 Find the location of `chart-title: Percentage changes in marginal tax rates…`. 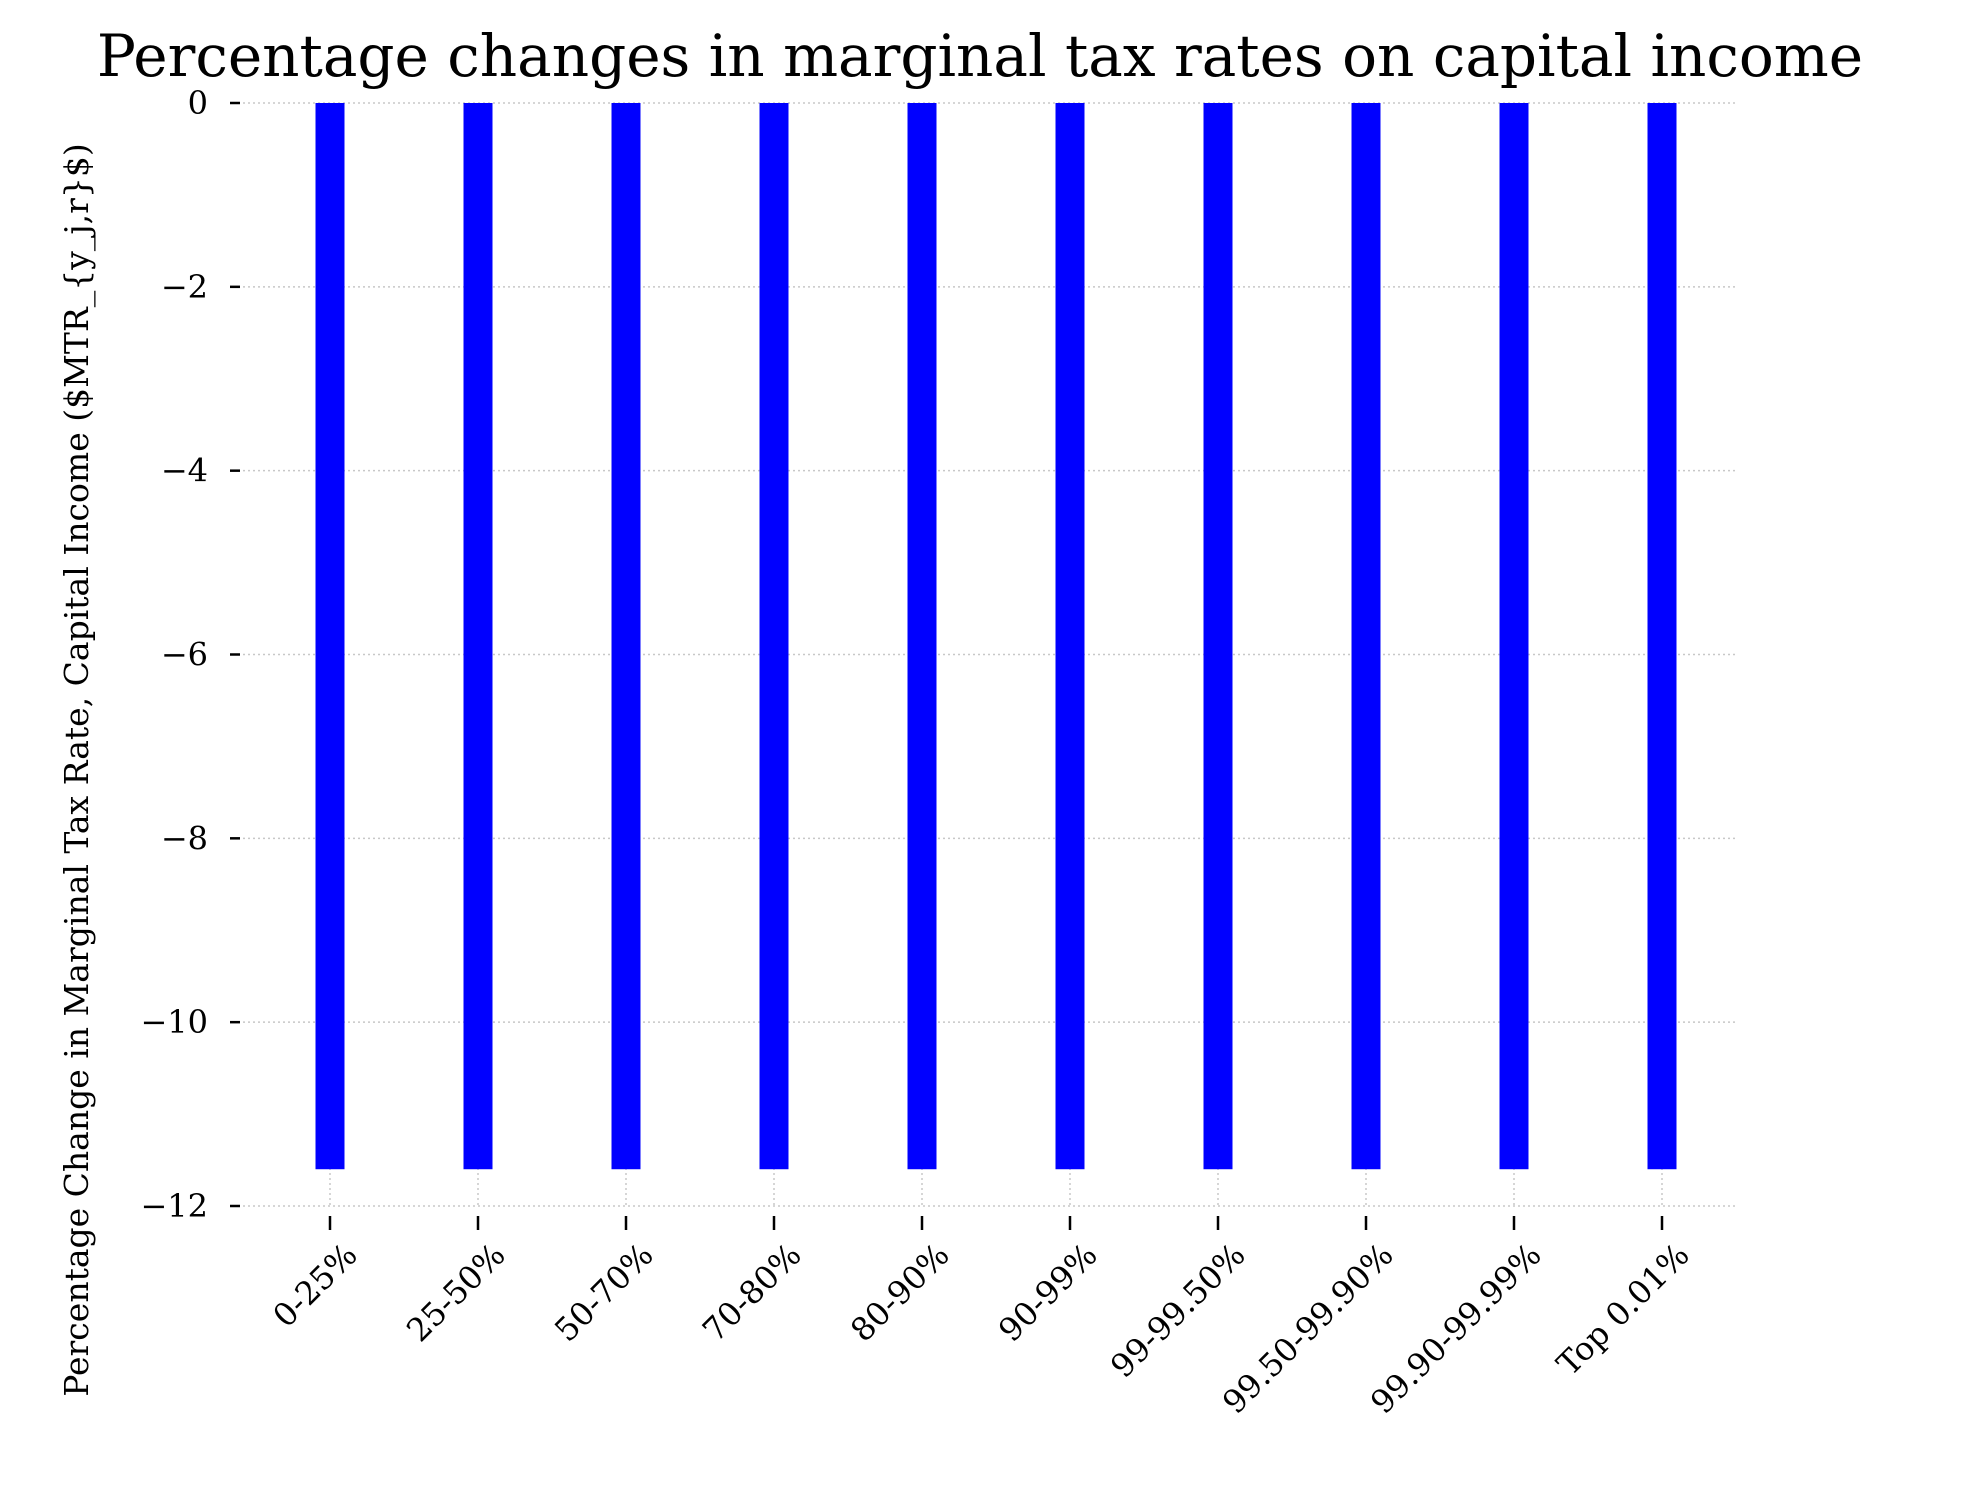

chart-title: Percentage changes in marginal tax rates… is located at coordinates (980, 56).